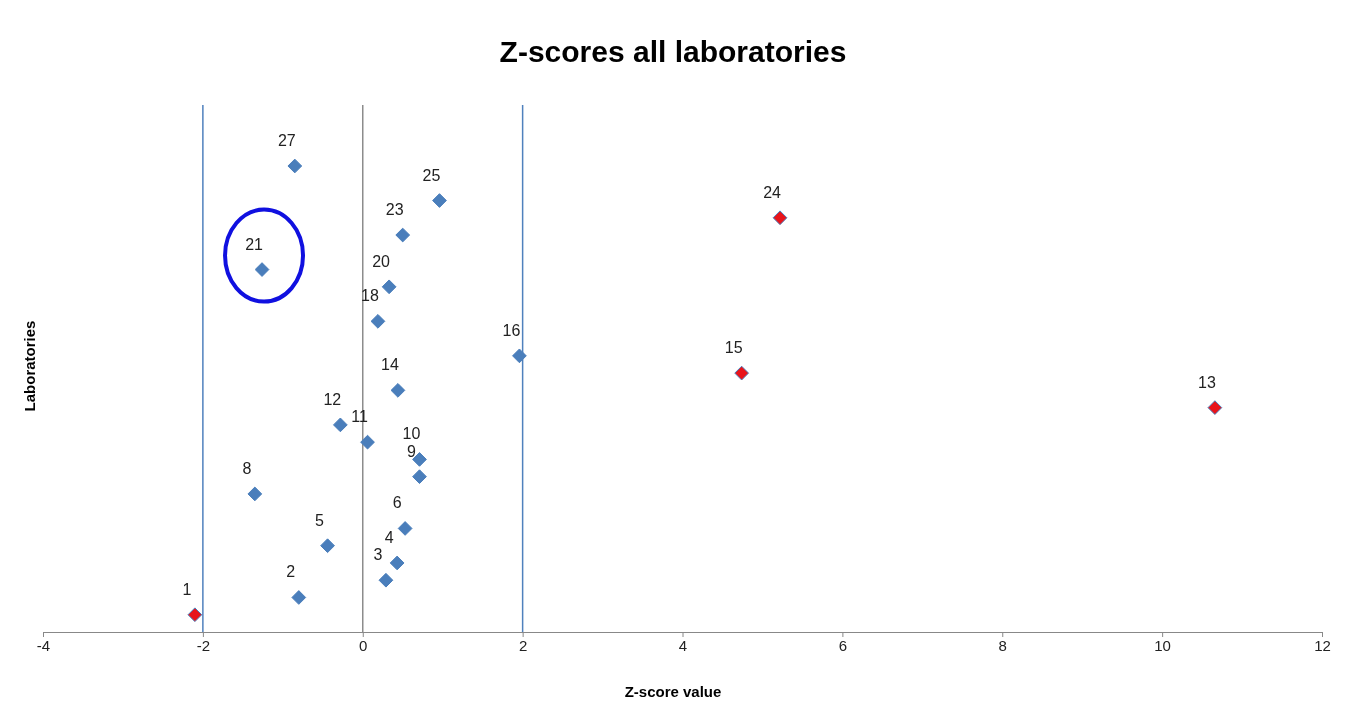  I want to click on x-axis-title: Z-score value, so click(673, 691).